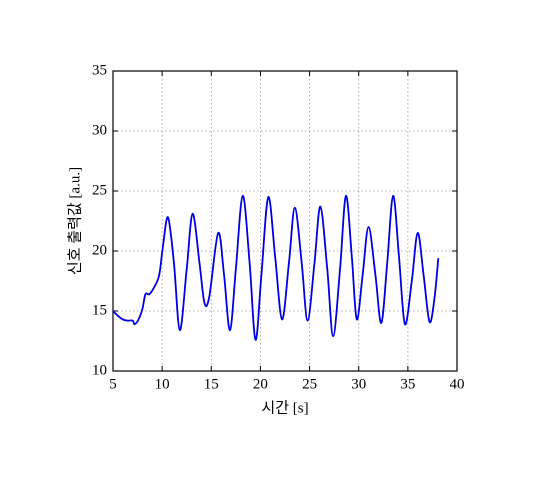 The image size is (545, 480). What do you see at coordinates (99, 130) in the screenshot?
I see `y-tick-label: 30` at bounding box center [99, 130].